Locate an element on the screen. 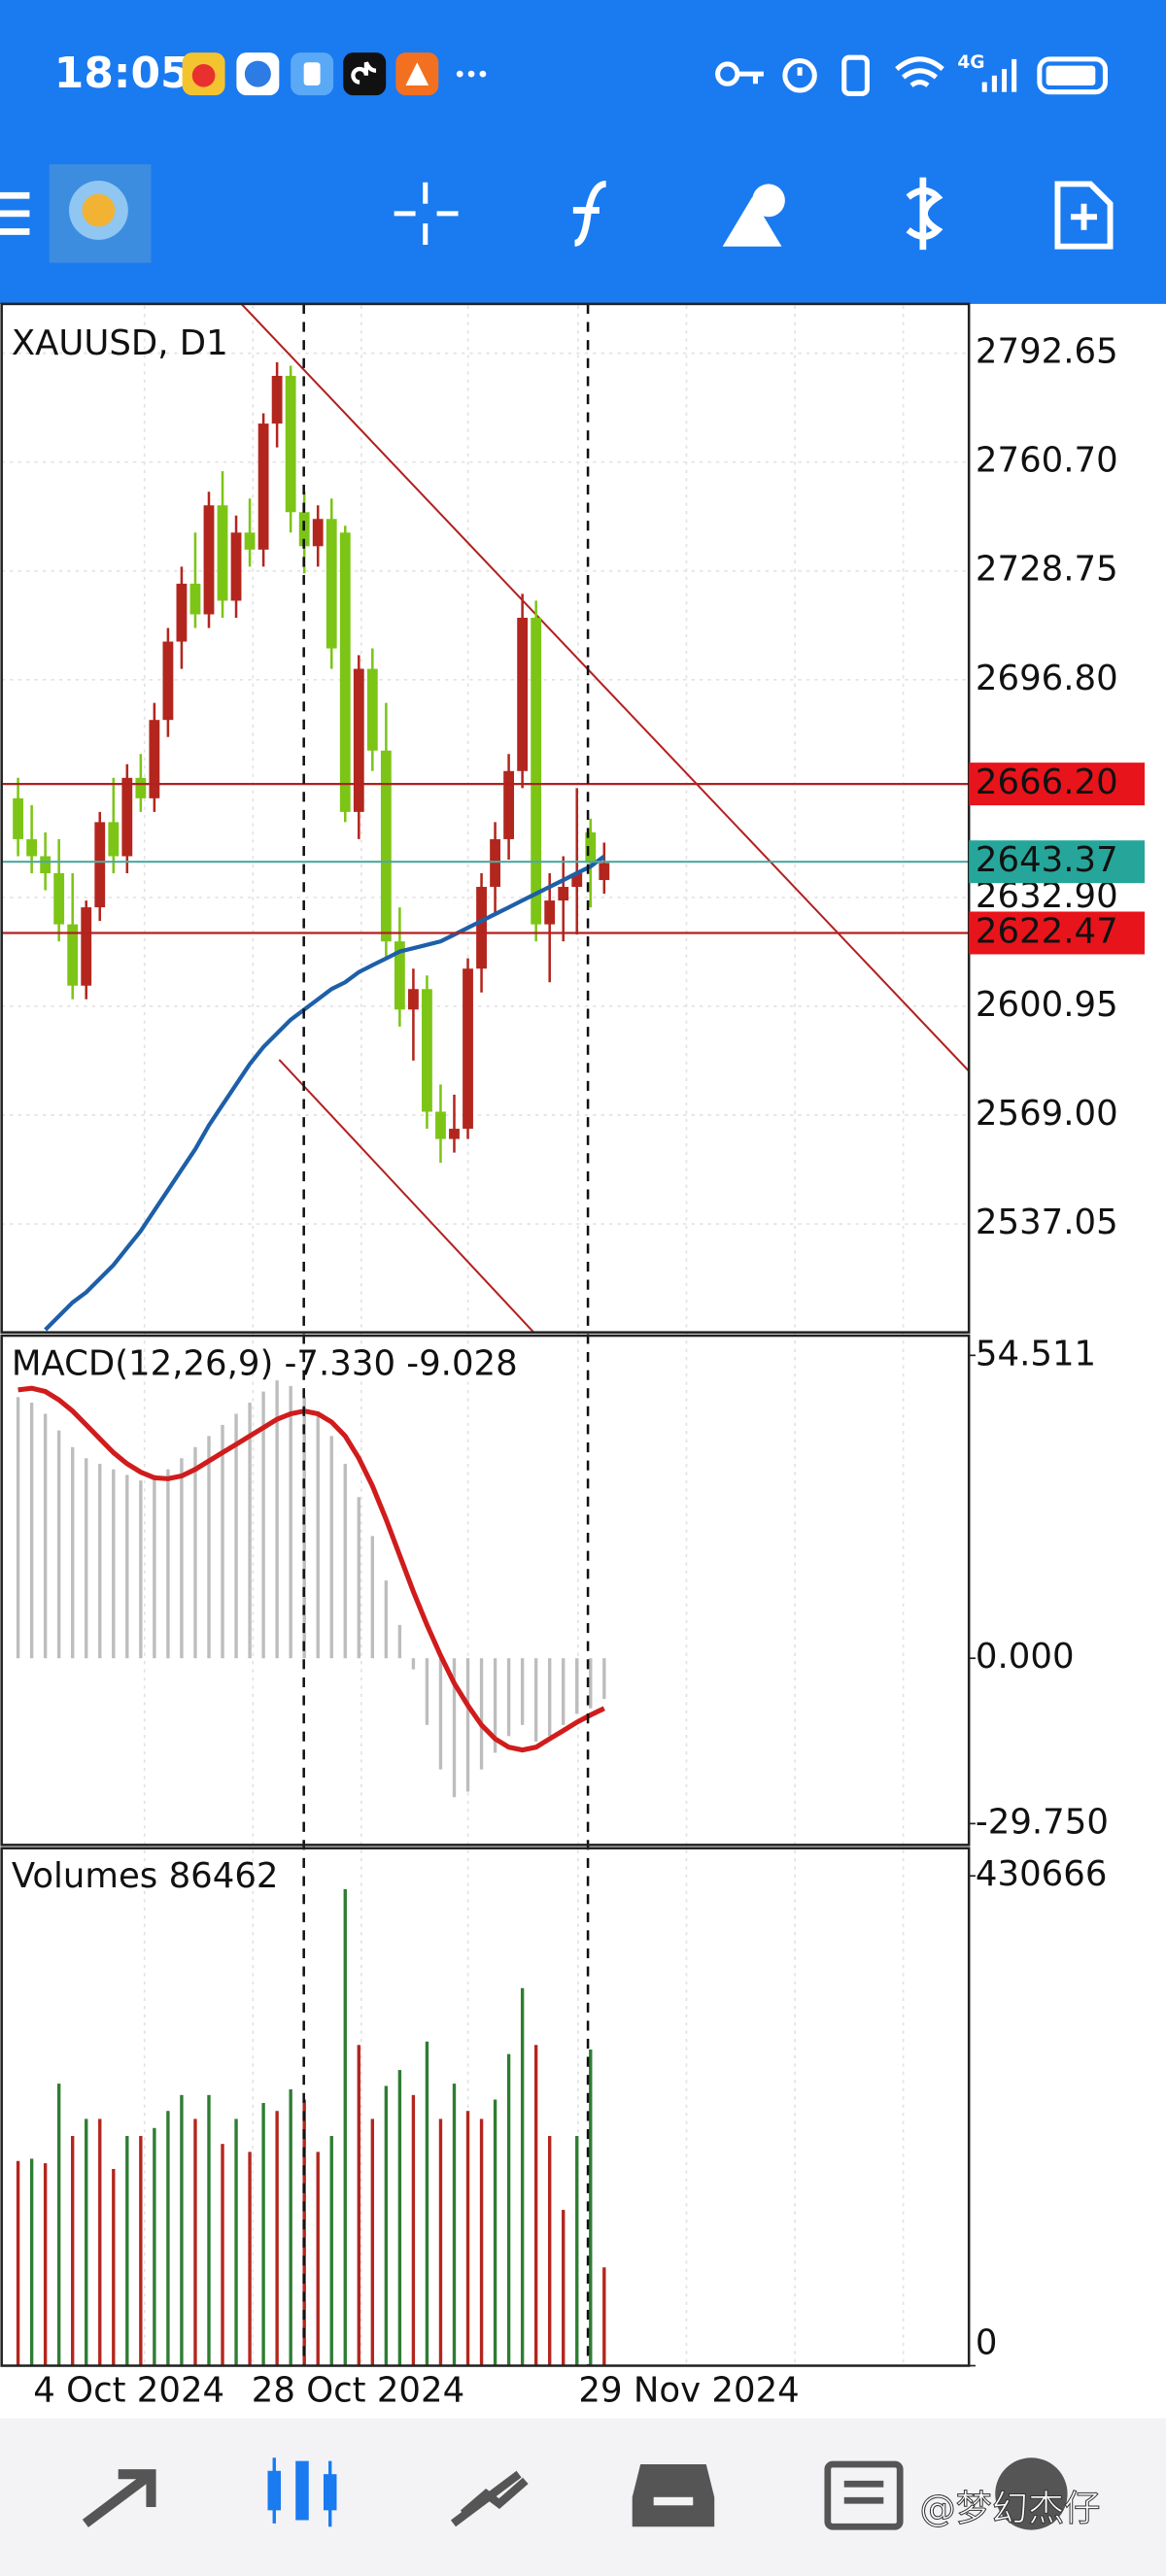  header is located at coordinates (583, 152).